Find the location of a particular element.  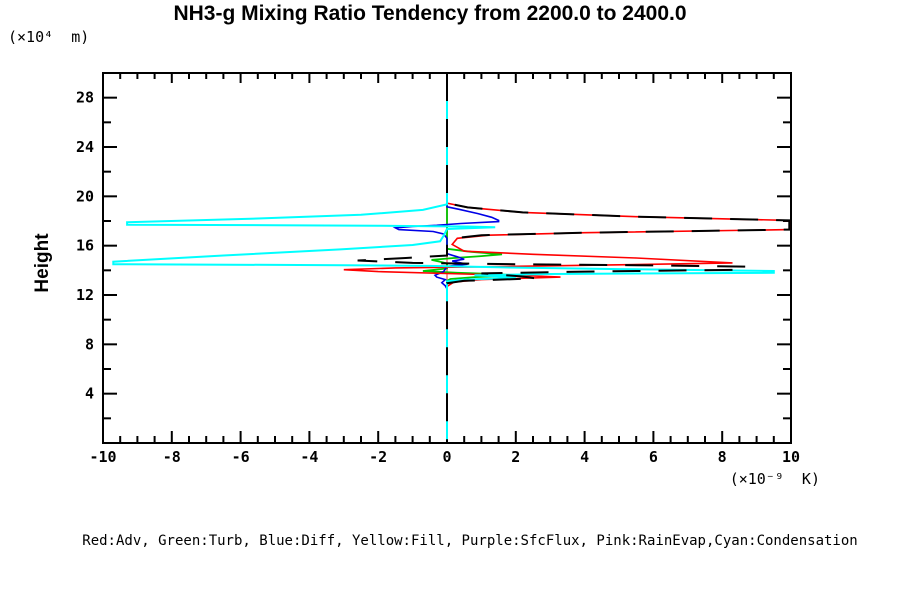

x-tick-label: -4 is located at coordinates (309, 457).